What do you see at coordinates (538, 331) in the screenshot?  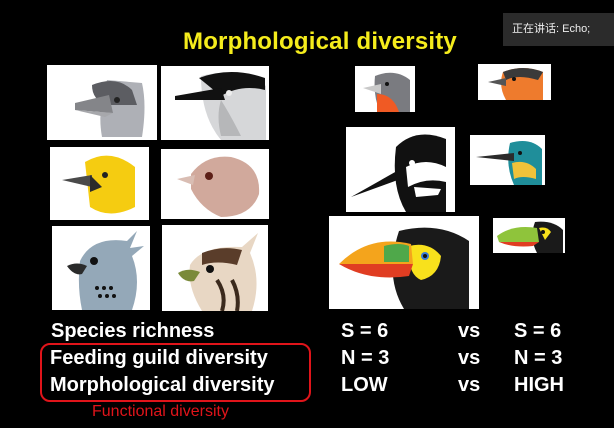 I see `right-value-species-richness: S = 6` at bounding box center [538, 331].